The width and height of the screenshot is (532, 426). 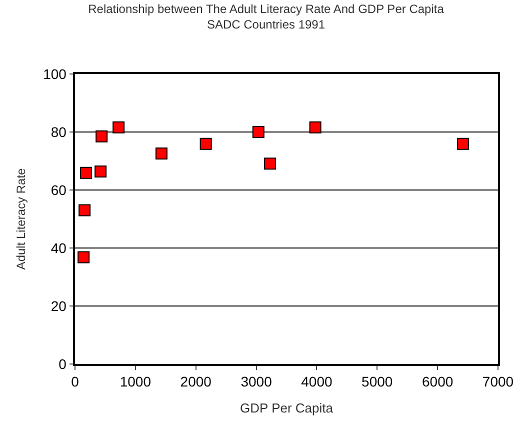 I want to click on x-tick-label: 2000, so click(x=196, y=382).